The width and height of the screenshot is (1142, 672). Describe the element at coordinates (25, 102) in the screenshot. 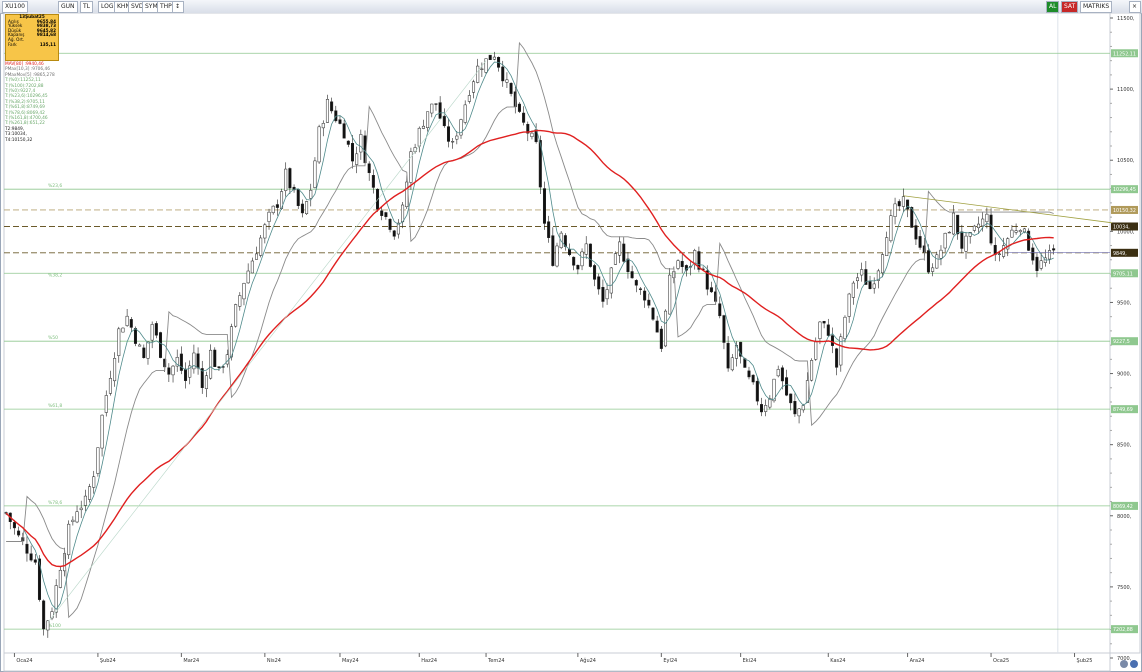

I see `indicator-item: T:(%38,2):9705,11` at that location.